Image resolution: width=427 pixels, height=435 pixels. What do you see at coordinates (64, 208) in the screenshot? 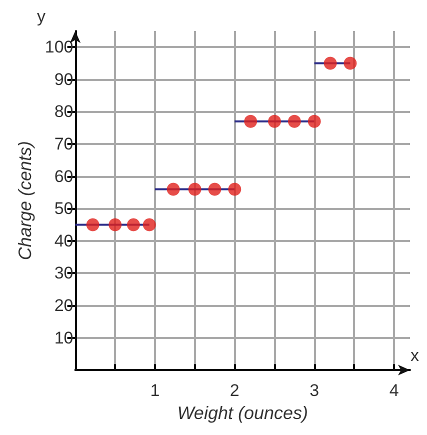
I see `y-tick-label: 50` at bounding box center [64, 208].